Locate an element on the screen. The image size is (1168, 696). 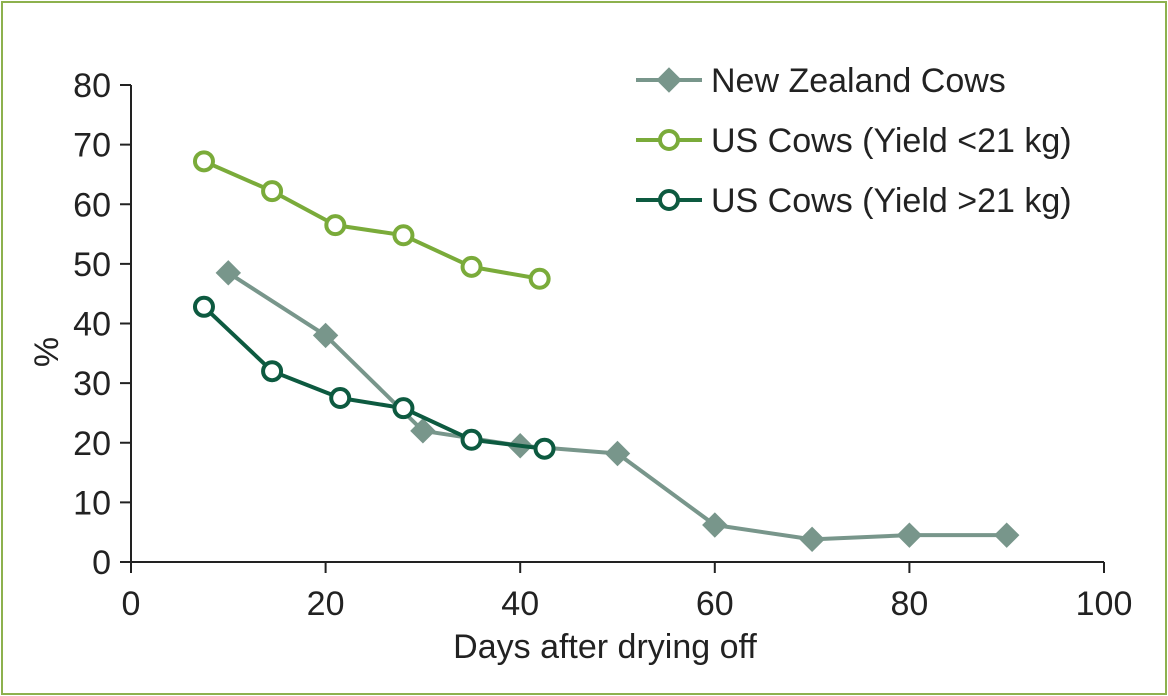
x-ticks: 0 20 40 60 80 100 is located at coordinates (627, 592).